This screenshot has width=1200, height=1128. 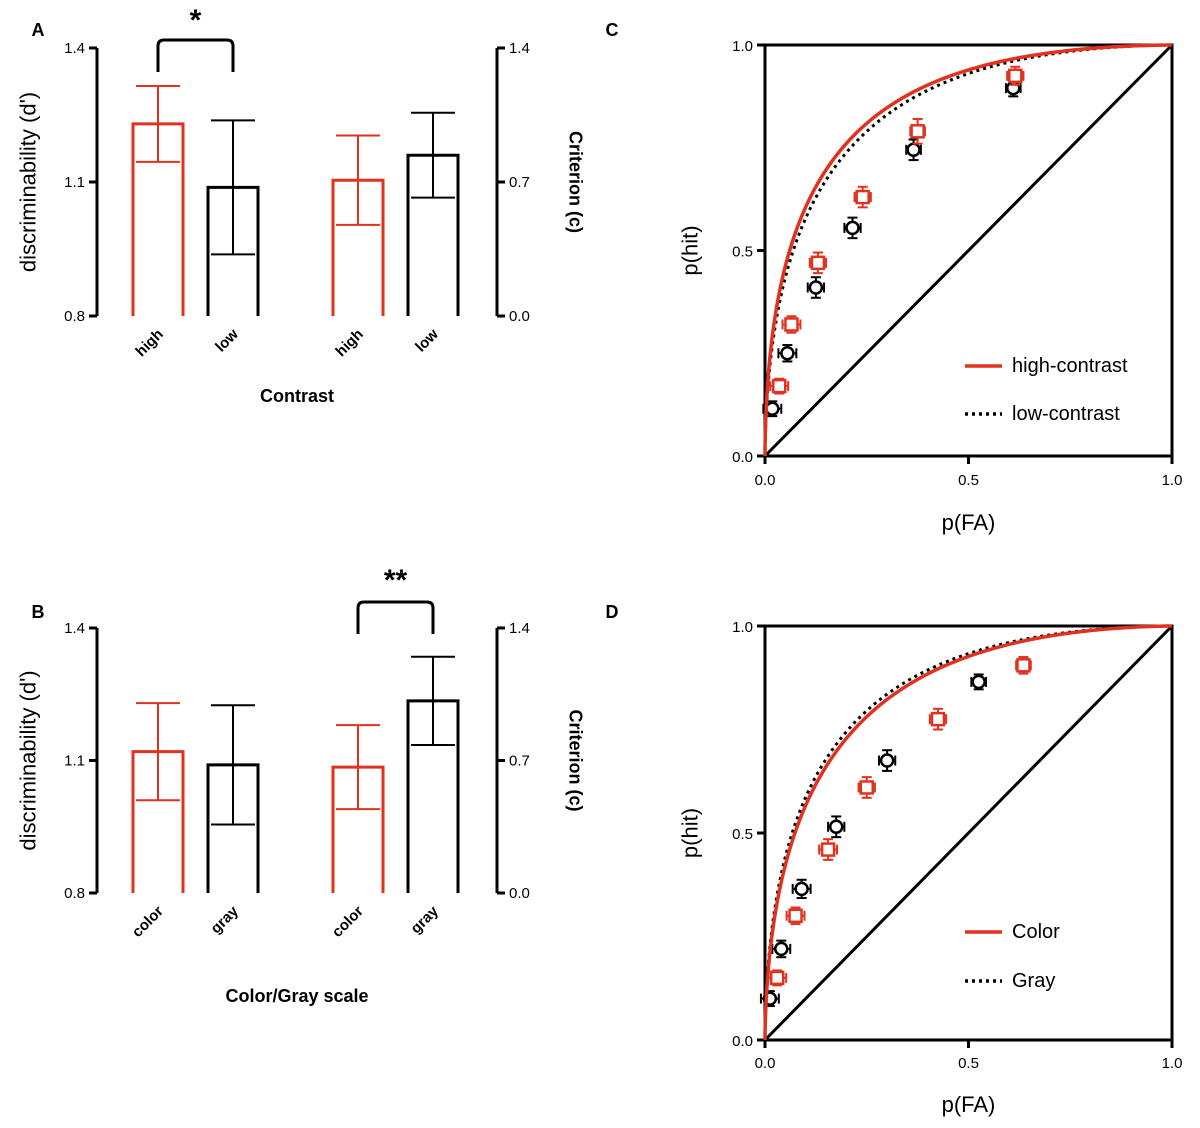 What do you see at coordinates (612, 30) in the screenshot?
I see `panel-label: C` at bounding box center [612, 30].